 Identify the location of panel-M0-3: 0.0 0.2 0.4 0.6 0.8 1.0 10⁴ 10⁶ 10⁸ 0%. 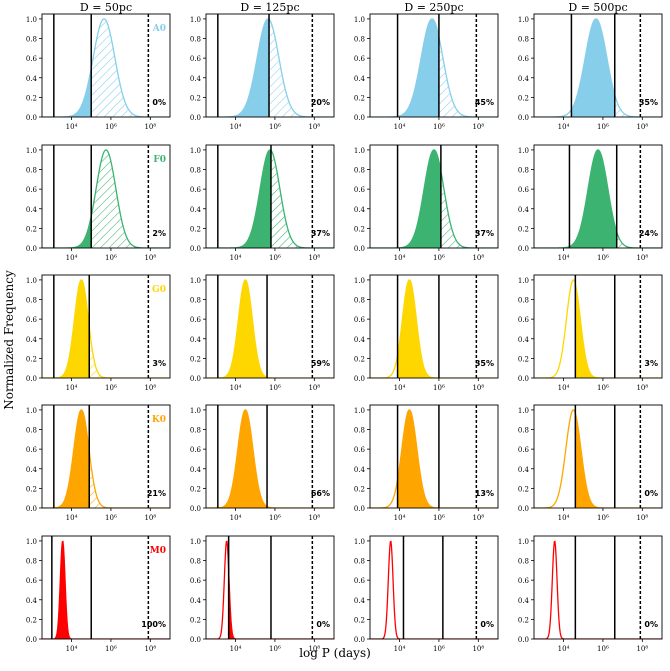
(426, 594).